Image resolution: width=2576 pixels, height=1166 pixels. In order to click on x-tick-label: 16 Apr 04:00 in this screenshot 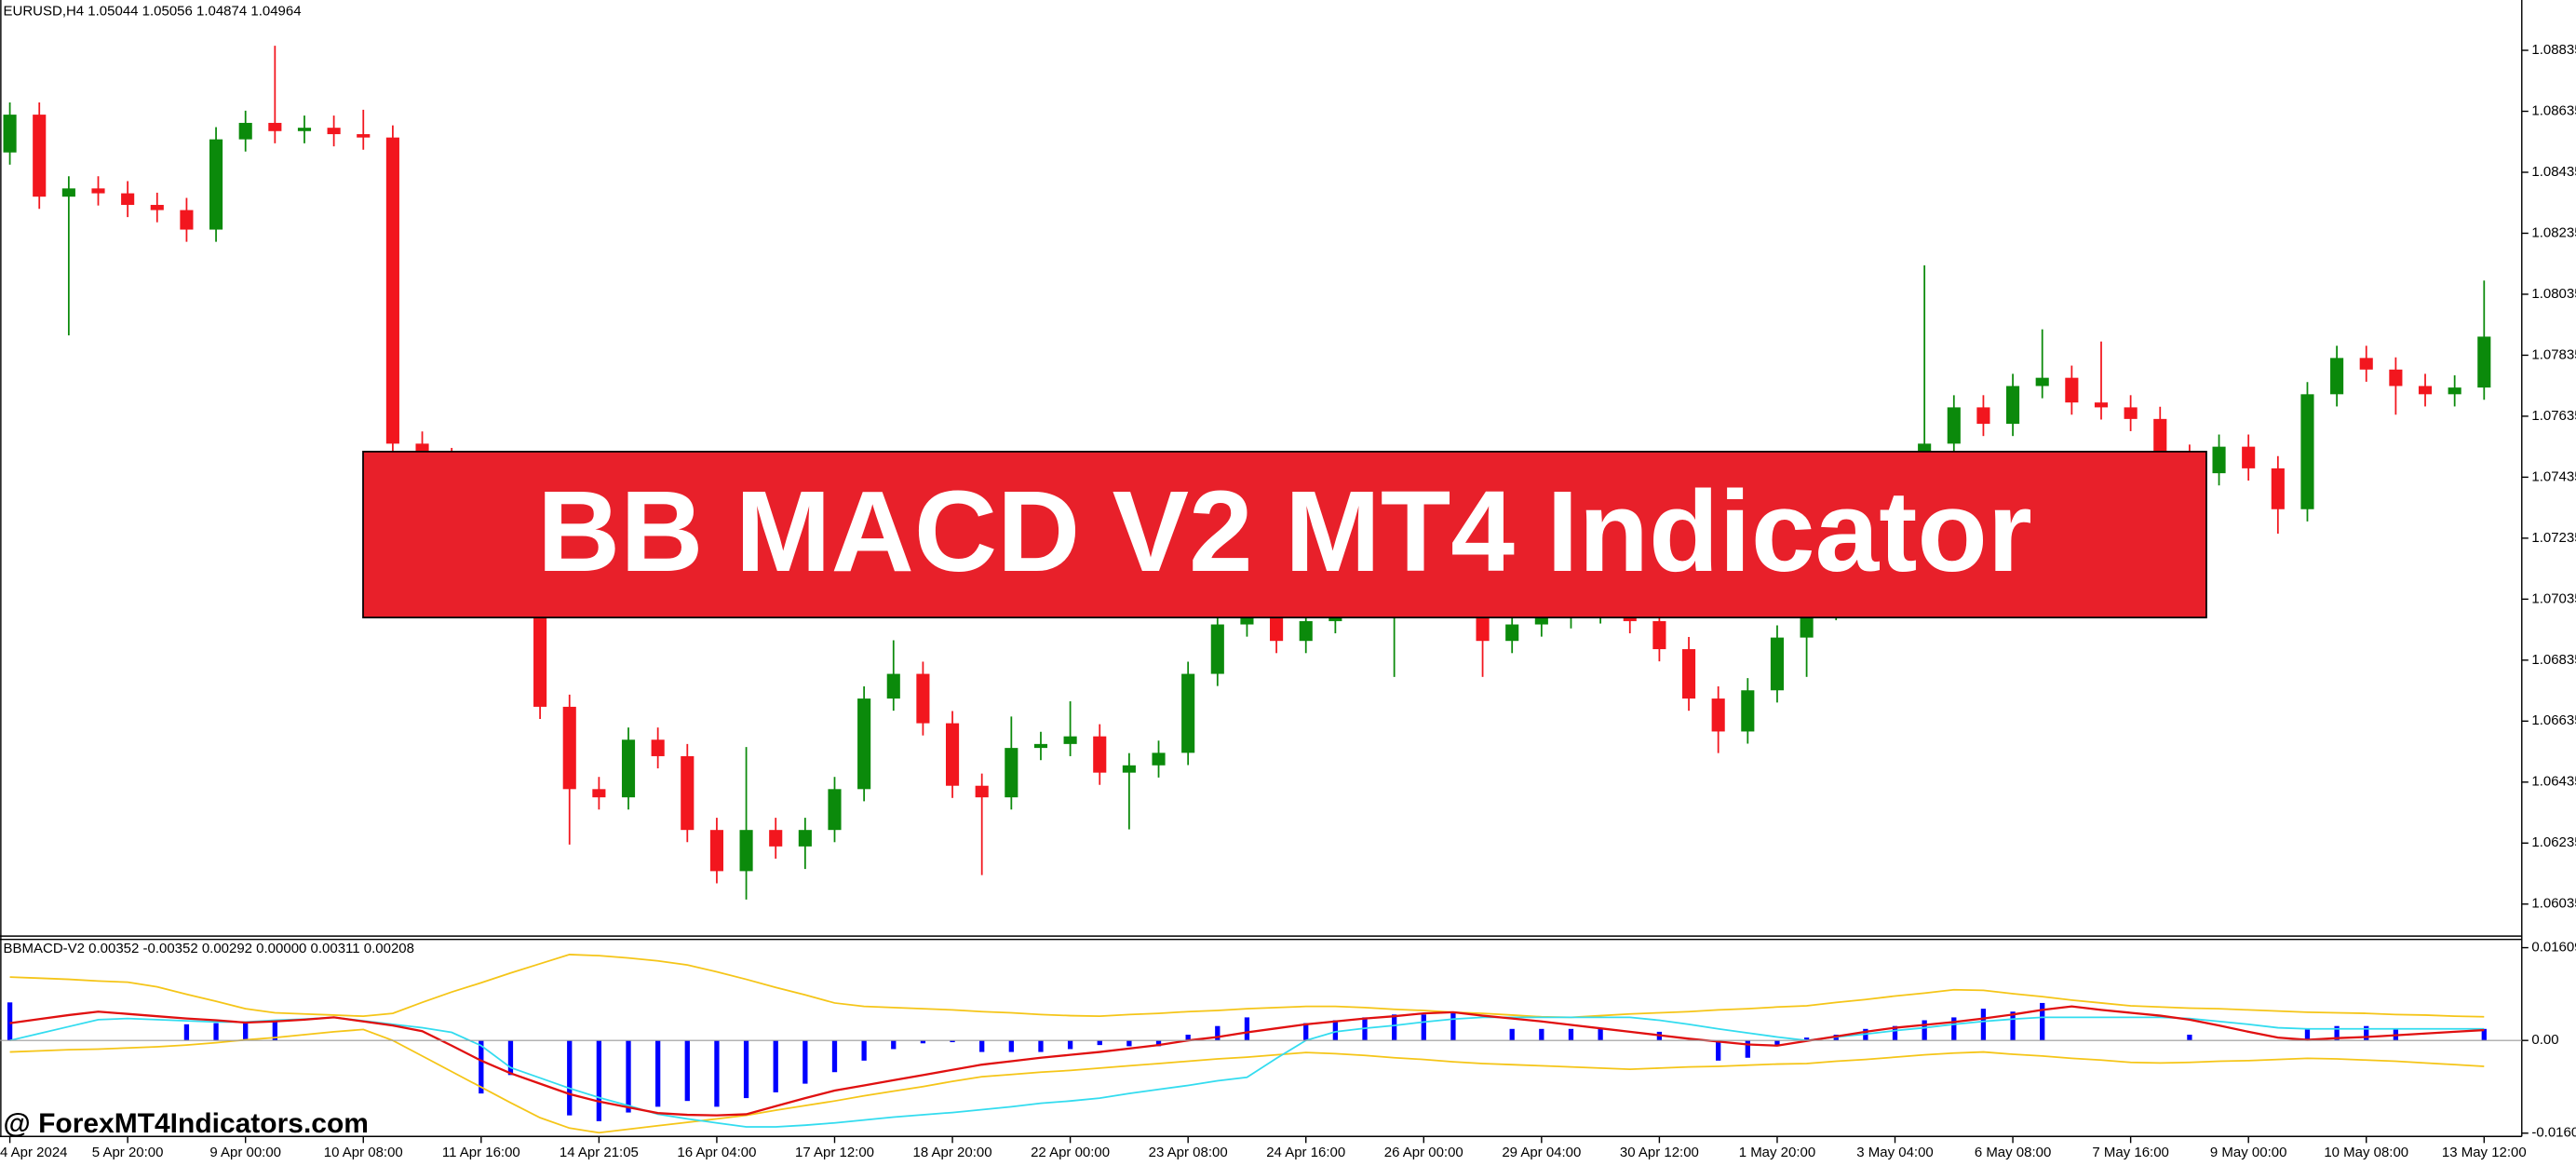, I will do `click(716, 1153)`.